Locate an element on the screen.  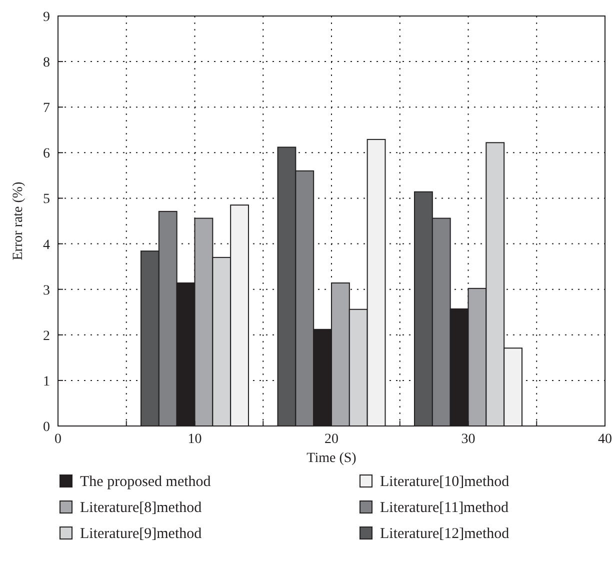
legend-label: Literature[8]method is located at coordinates (141, 508).